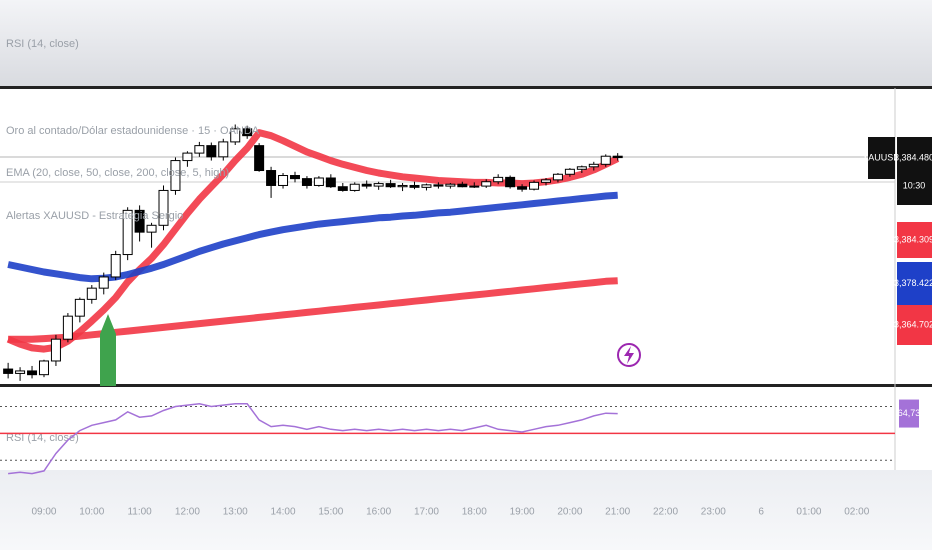 The height and width of the screenshot is (550, 932). I want to click on price-tag-text: 3,384.309, so click(913, 239).